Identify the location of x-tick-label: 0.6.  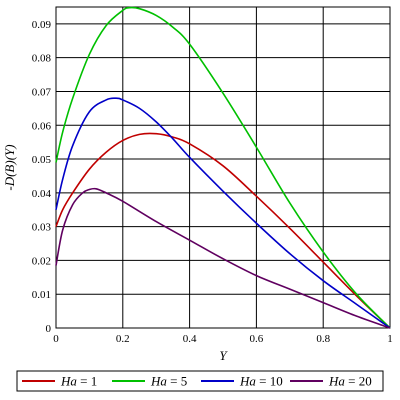
(257, 339).